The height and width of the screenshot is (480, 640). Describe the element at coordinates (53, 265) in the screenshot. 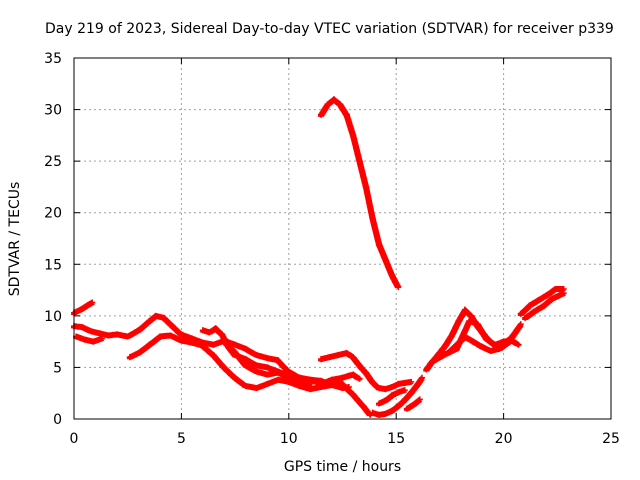

I see `y-tick-label: 15` at that location.